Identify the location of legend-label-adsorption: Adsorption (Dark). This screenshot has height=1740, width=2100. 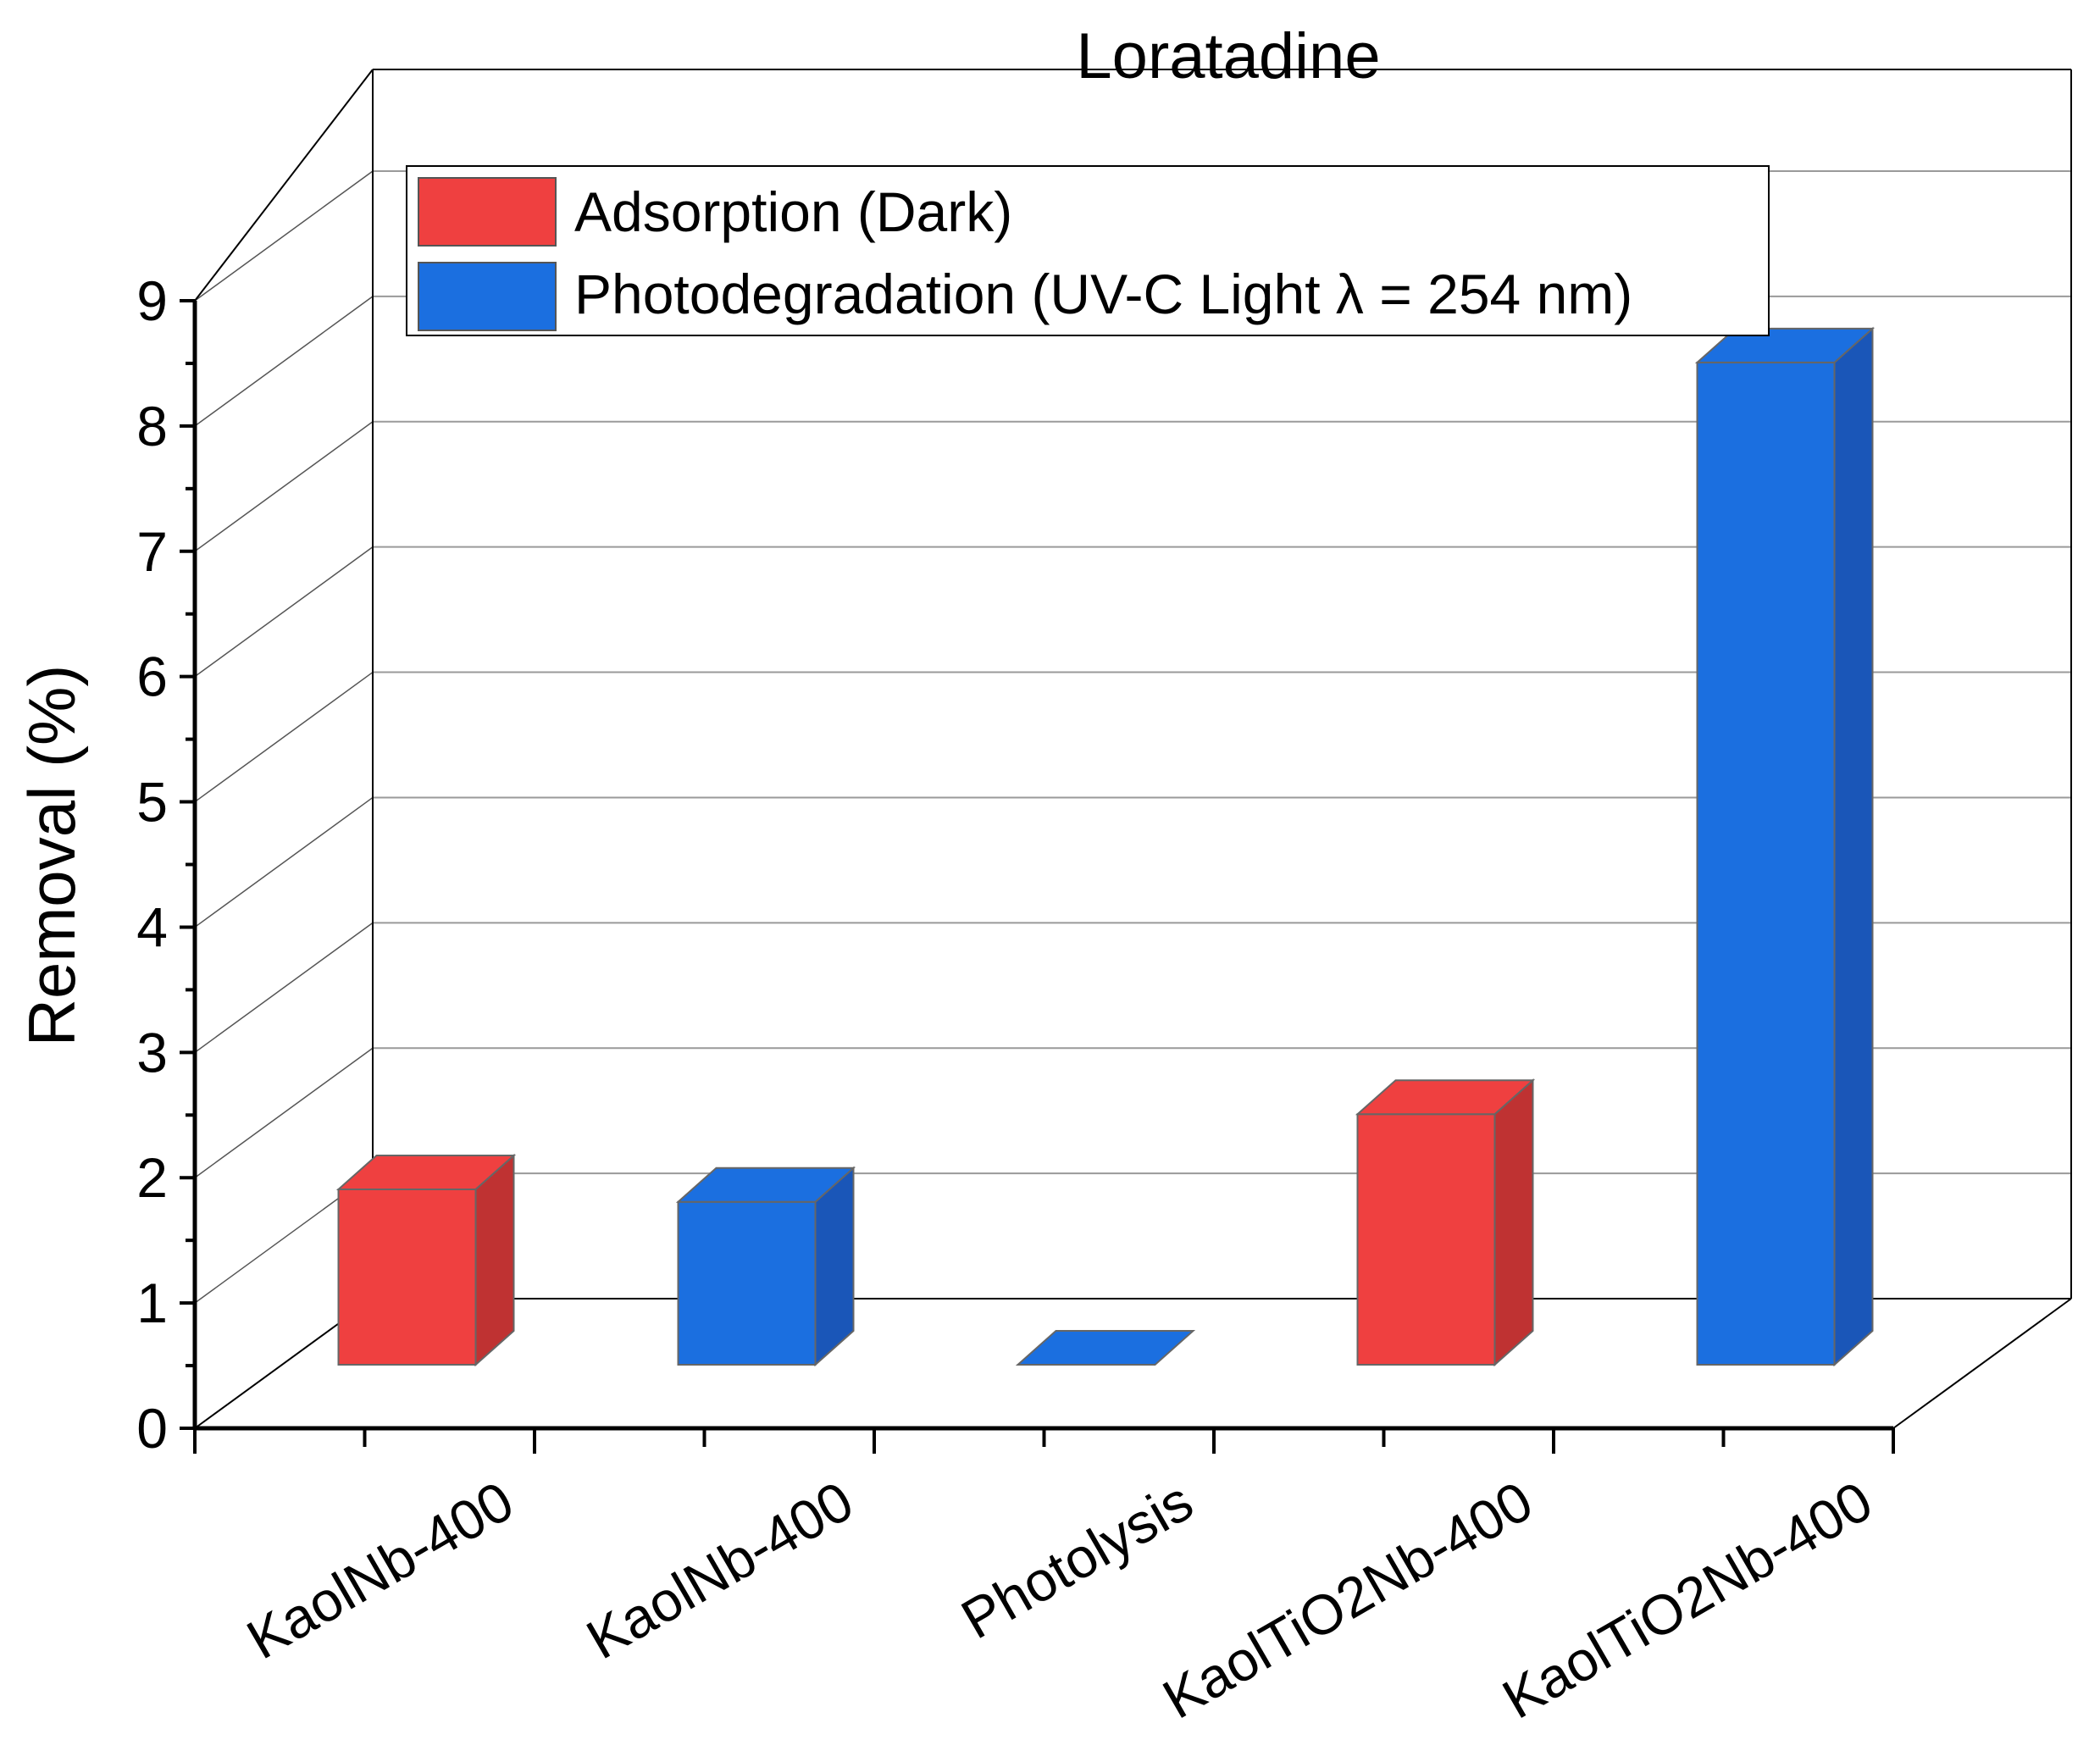
(793, 211).